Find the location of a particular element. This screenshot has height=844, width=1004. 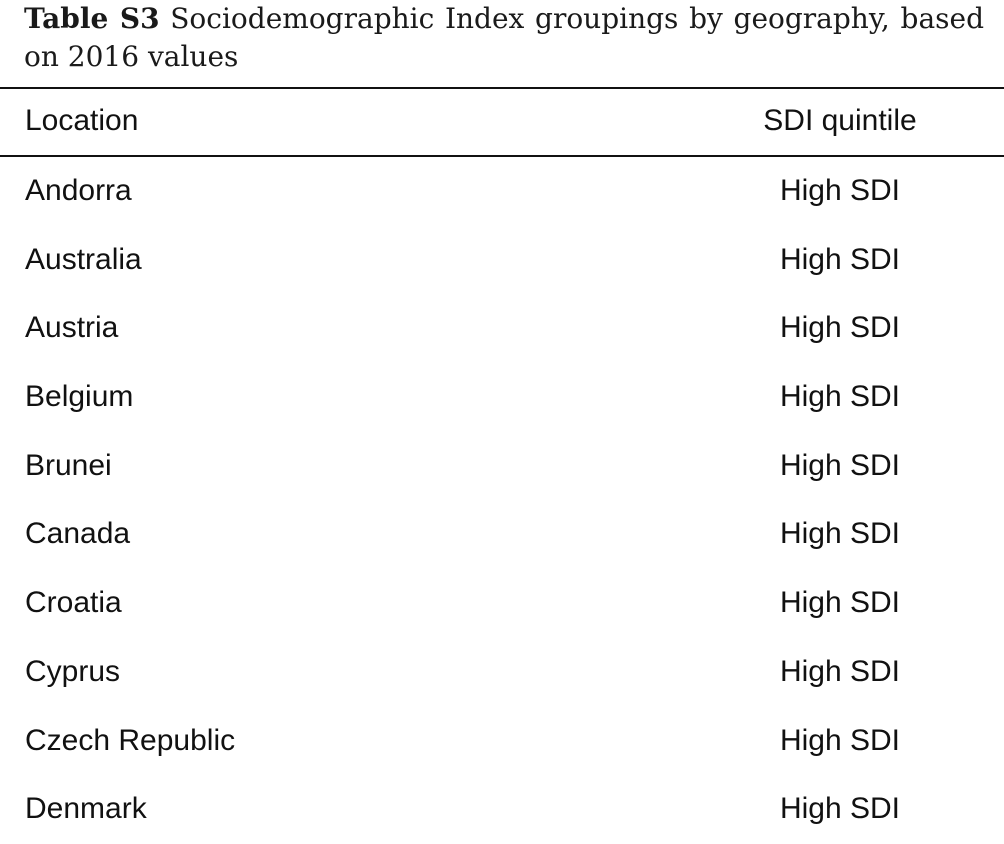

cell-location: Australia is located at coordinates (83, 259).